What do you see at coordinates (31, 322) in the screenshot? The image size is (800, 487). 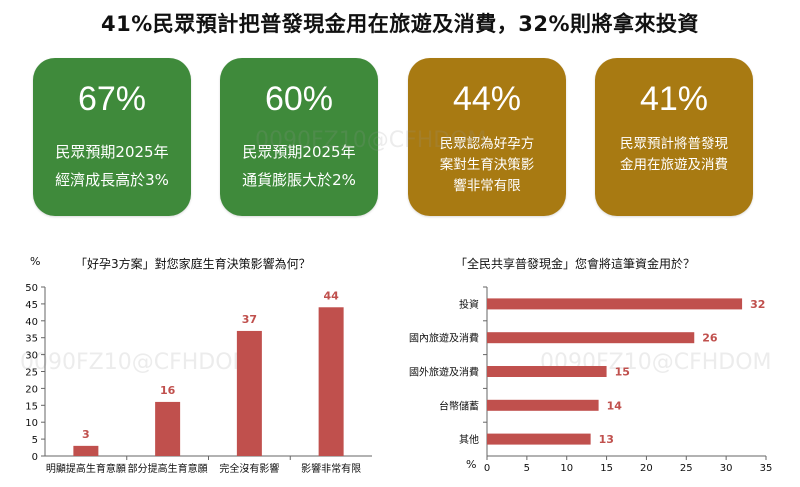 I see `y-tick-label: 40` at bounding box center [31, 322].